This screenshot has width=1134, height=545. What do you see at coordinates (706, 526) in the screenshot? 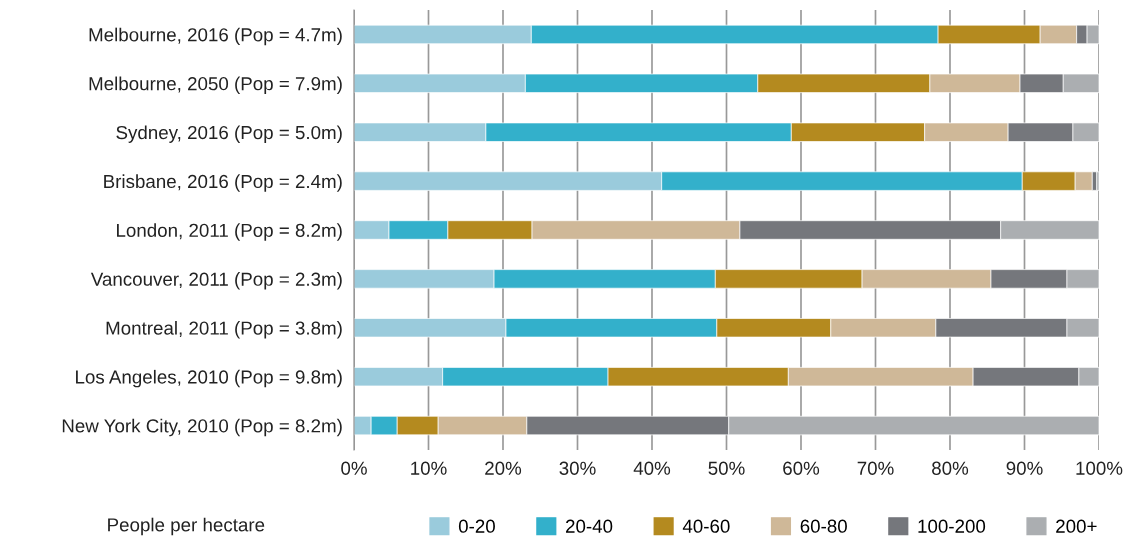
I see `legend-label: 40-60` at bounding box center [706, 526].